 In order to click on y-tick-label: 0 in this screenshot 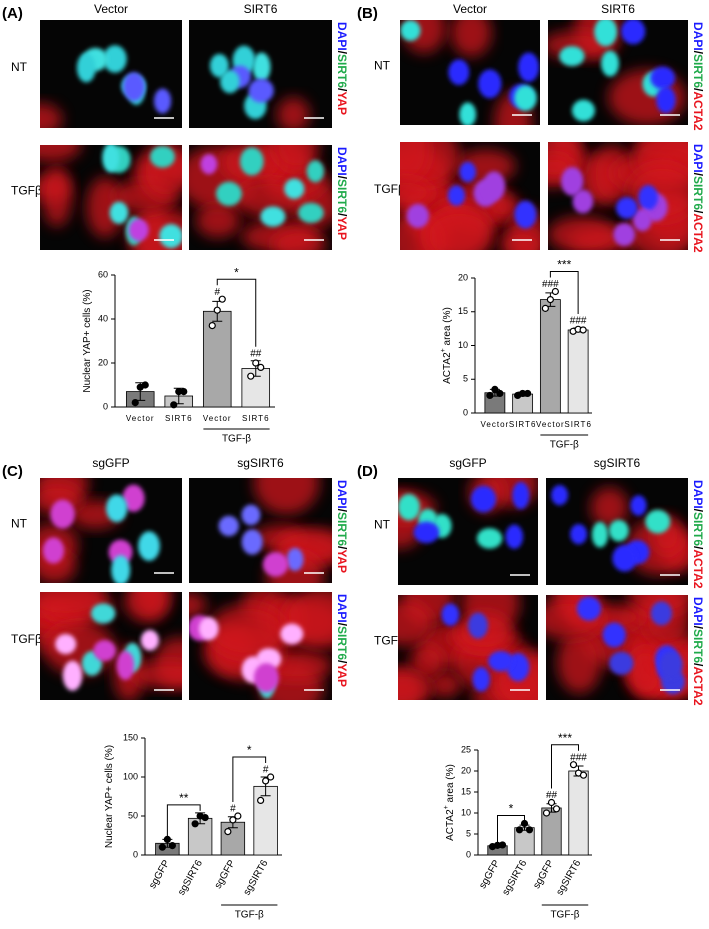, I will do `click(135, 854)`.